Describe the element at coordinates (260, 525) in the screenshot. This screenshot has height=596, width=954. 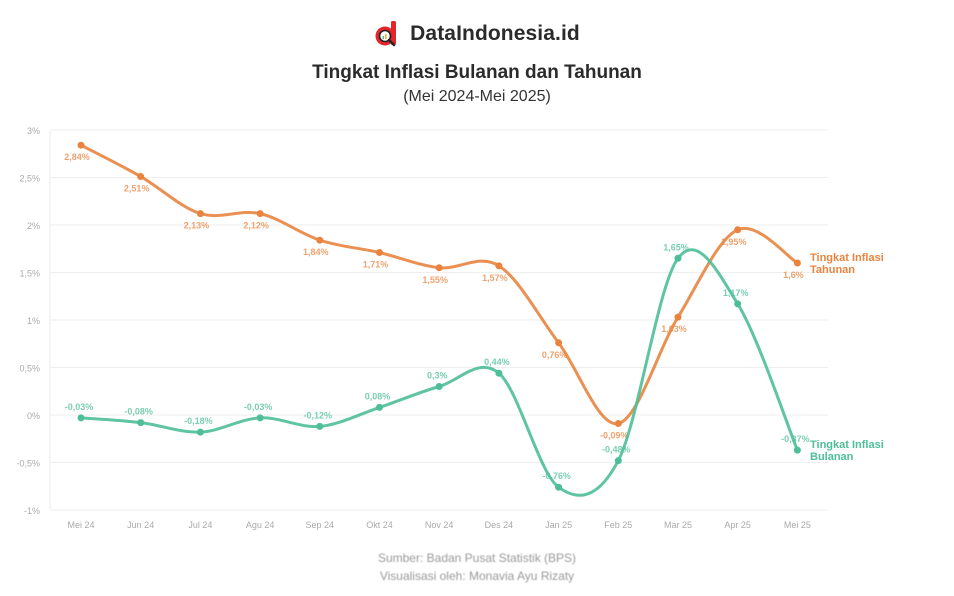
I see `x-tick-label: Agu 24` at that location.